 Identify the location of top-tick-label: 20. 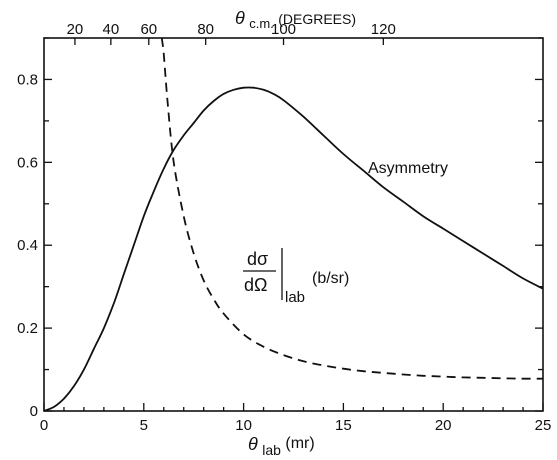
(75, 29).